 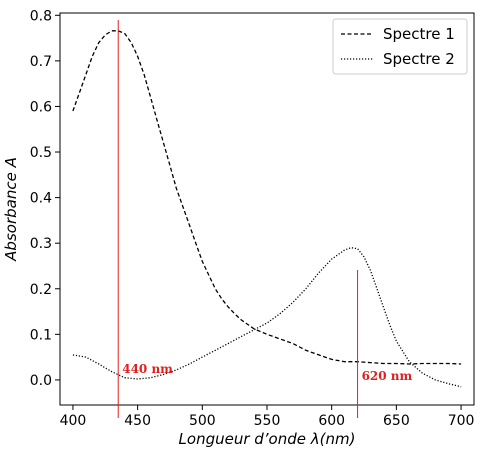 I want to click on annotation-label: 440 nm, so click(x=147, y=369).